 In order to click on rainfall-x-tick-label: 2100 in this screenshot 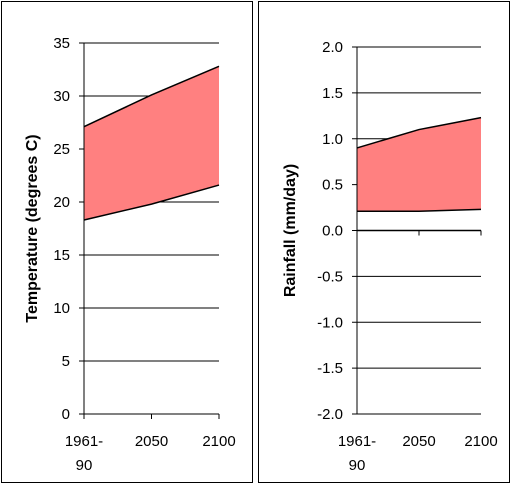, I will do `click(480, 441)`.